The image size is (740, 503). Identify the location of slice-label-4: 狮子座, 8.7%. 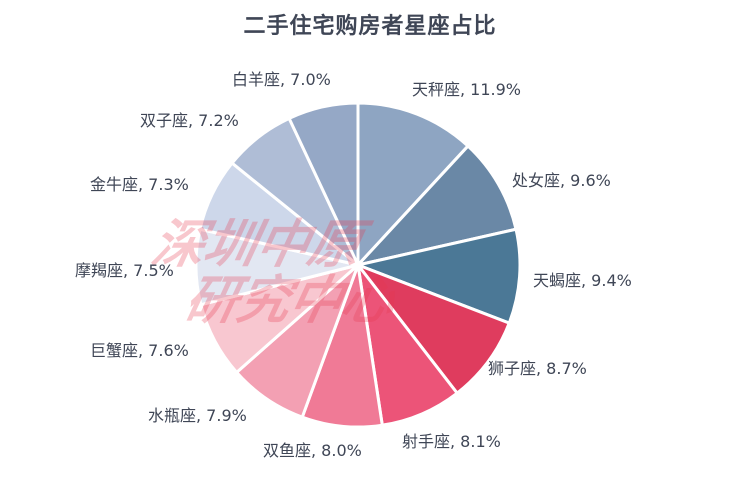
(537, 368).